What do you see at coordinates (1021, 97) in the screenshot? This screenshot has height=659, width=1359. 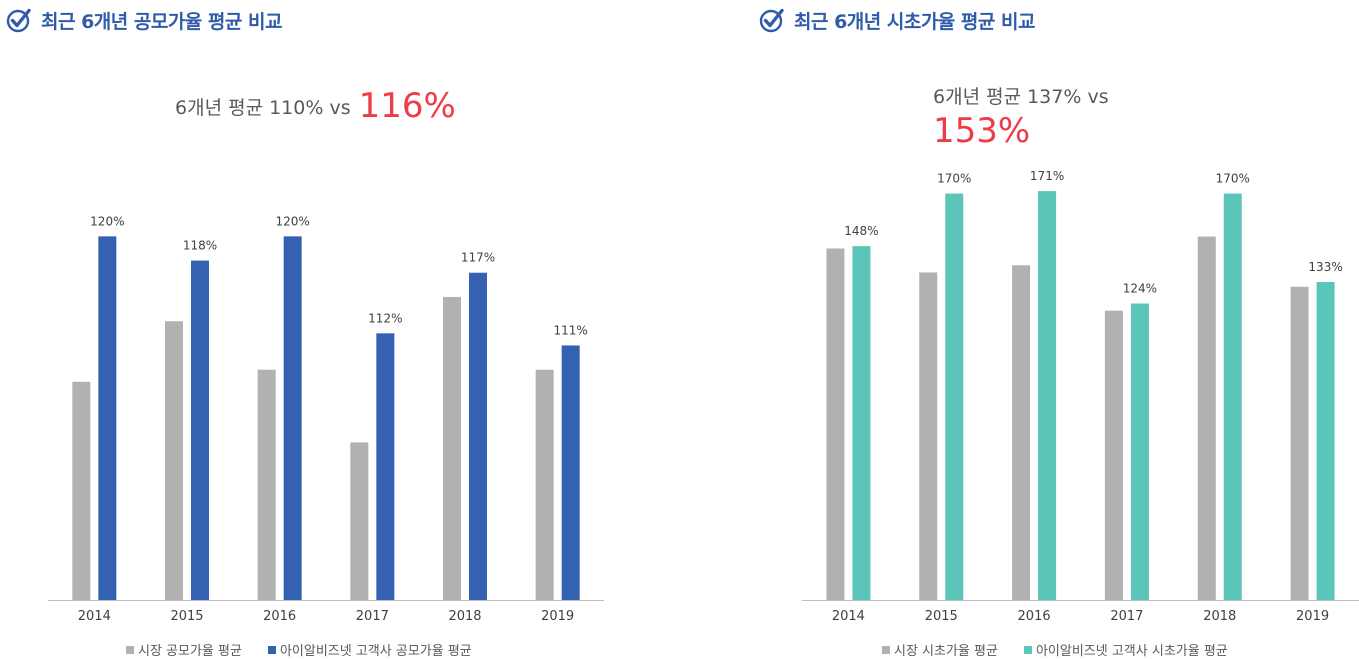 I see `summary-text: 6개년 평균 137% vs` at bounding box center [1021, 97].